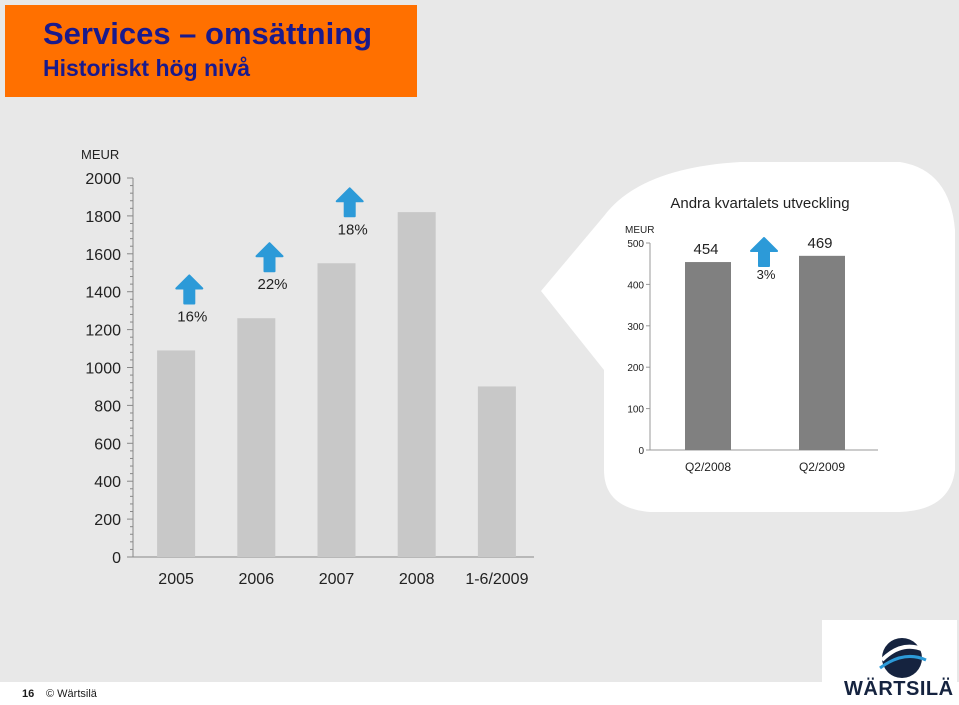  I want to click on inset-y-tick-label: 400, so click(635, 285).